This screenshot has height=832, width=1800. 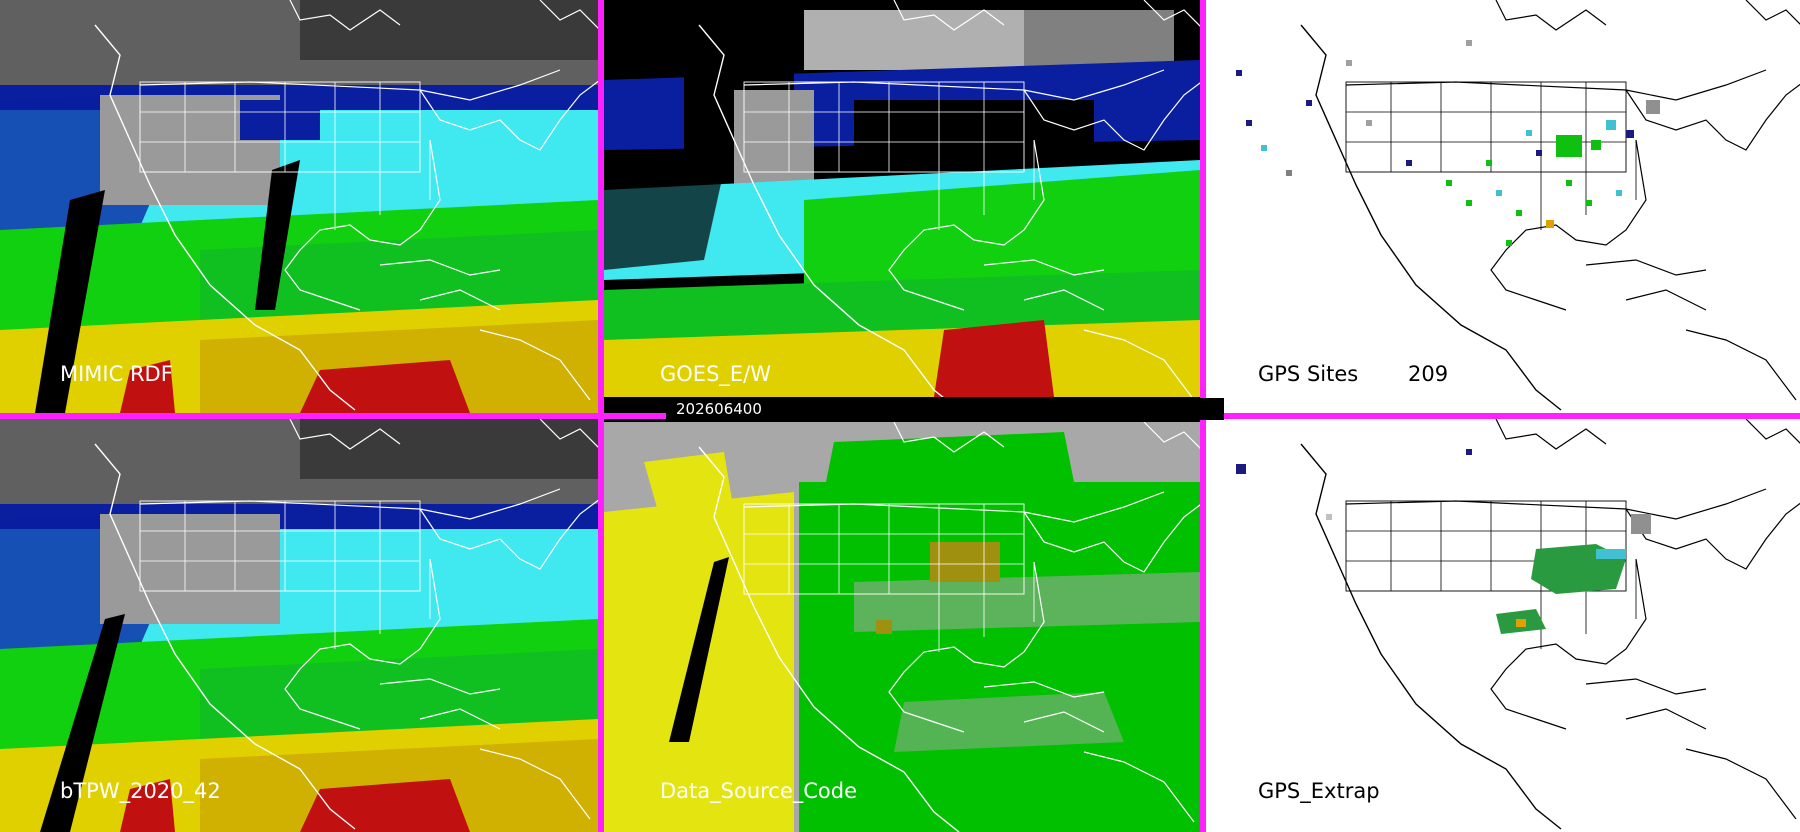 What do you see at coordinates (1319, 791) in the screenshot?
I see `panel-label: GPS_Extrap` at bounding box center [1319, 791].